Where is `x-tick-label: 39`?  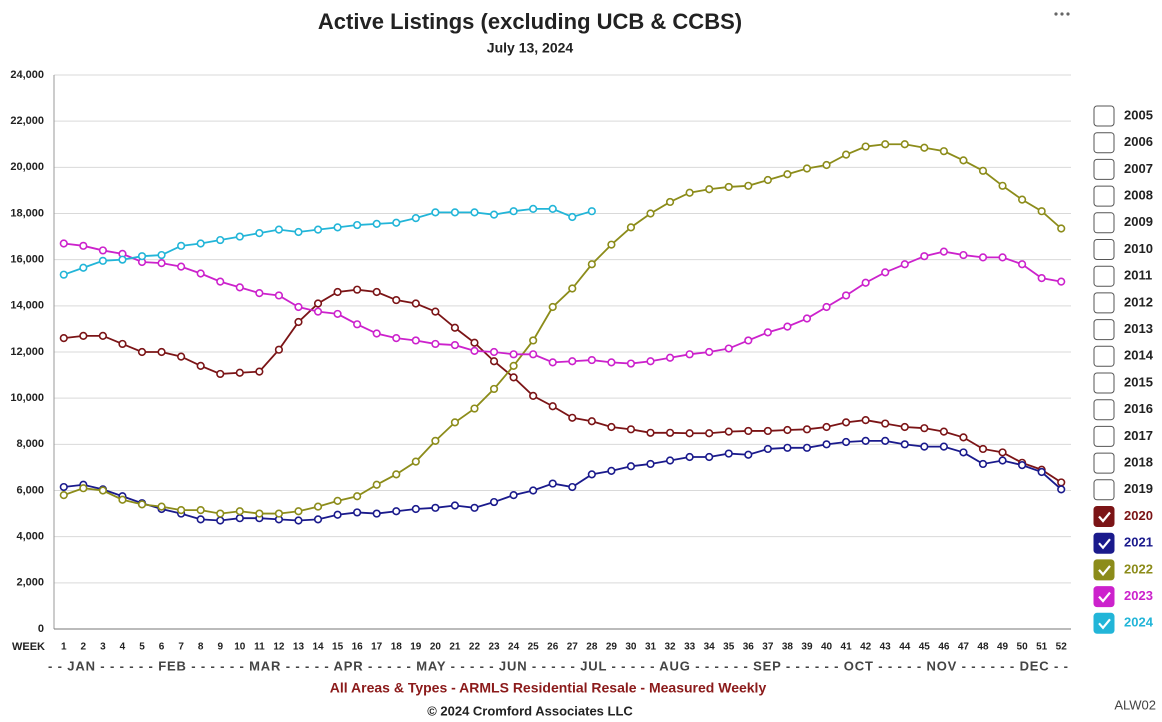 x-tick-label: 39 is located at coordinates (807, 647).